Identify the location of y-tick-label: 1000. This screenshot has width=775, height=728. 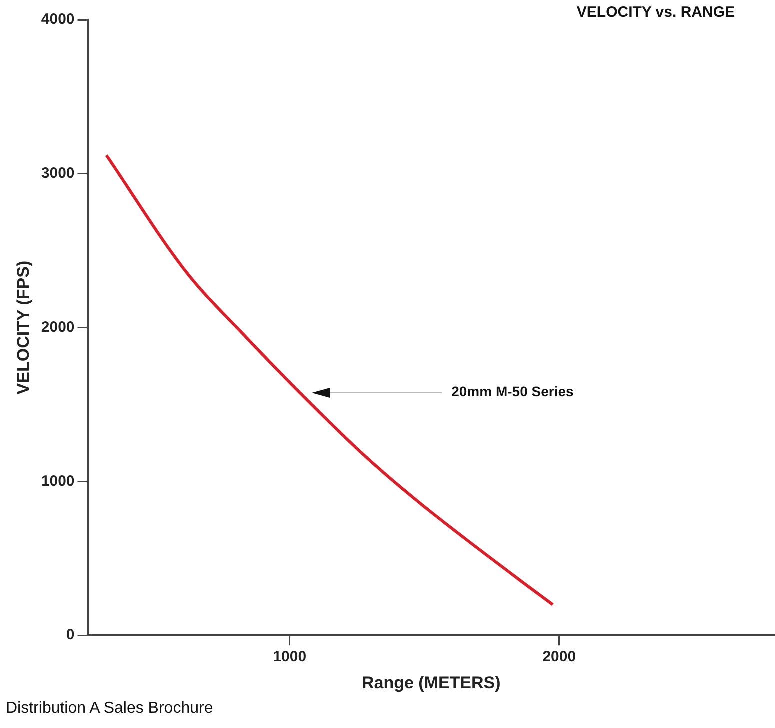
(58, 481).